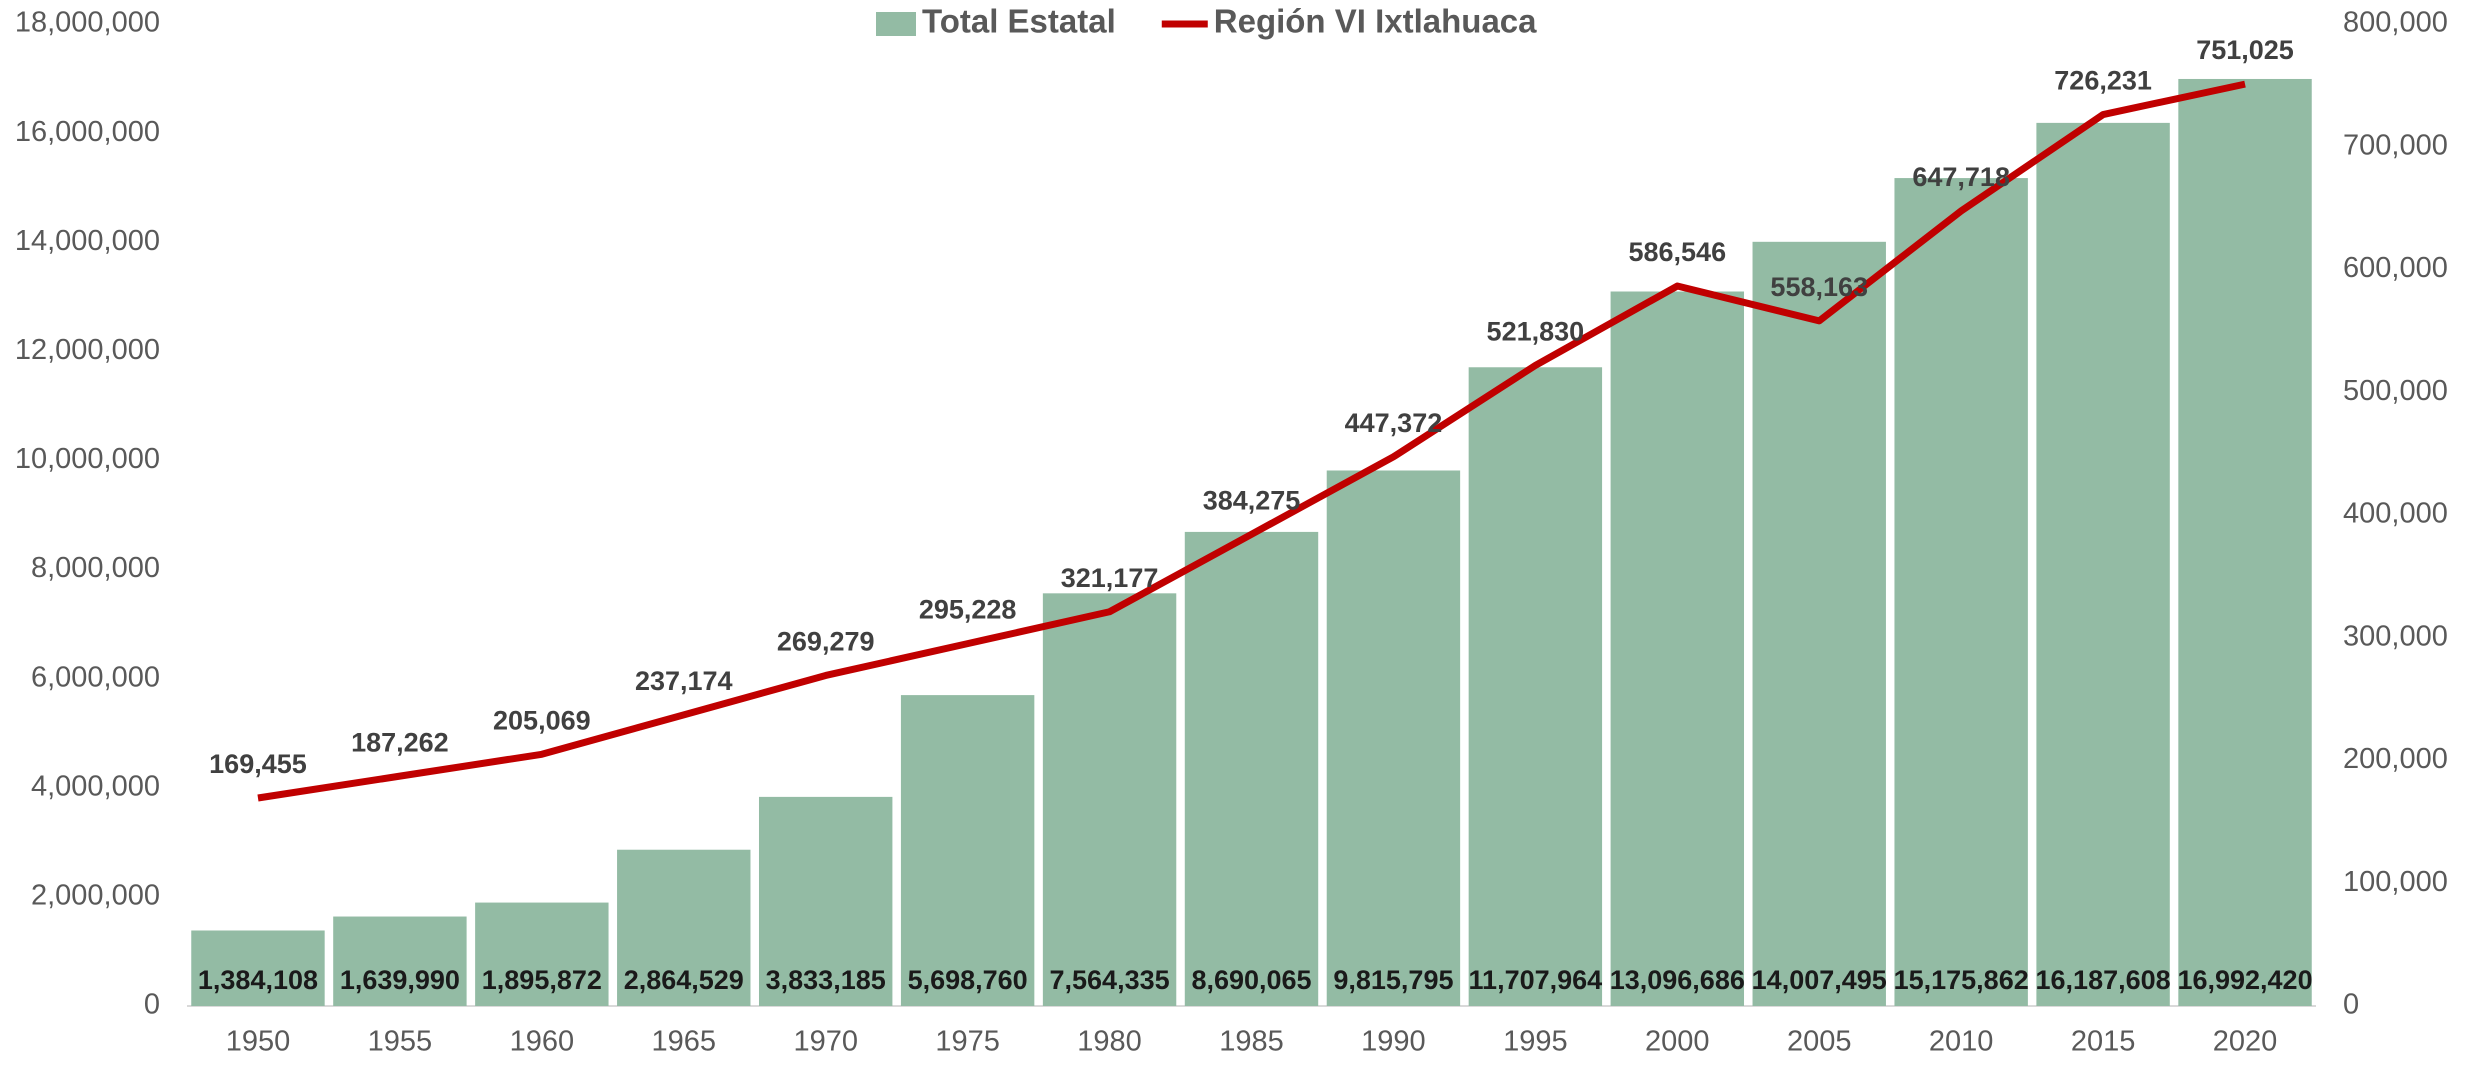  I want to click on bar-label: 5,698,760, so click(968, 980).